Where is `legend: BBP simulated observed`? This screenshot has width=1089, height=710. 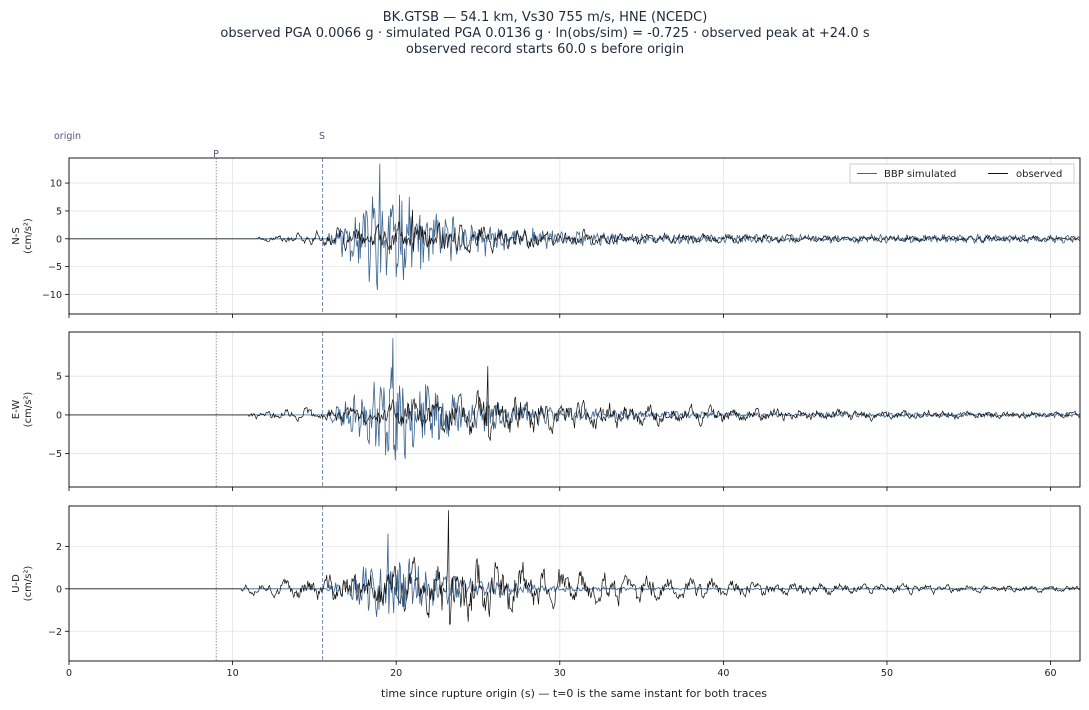
legend: BBP simulated observed is located at coordinates (962, 173).